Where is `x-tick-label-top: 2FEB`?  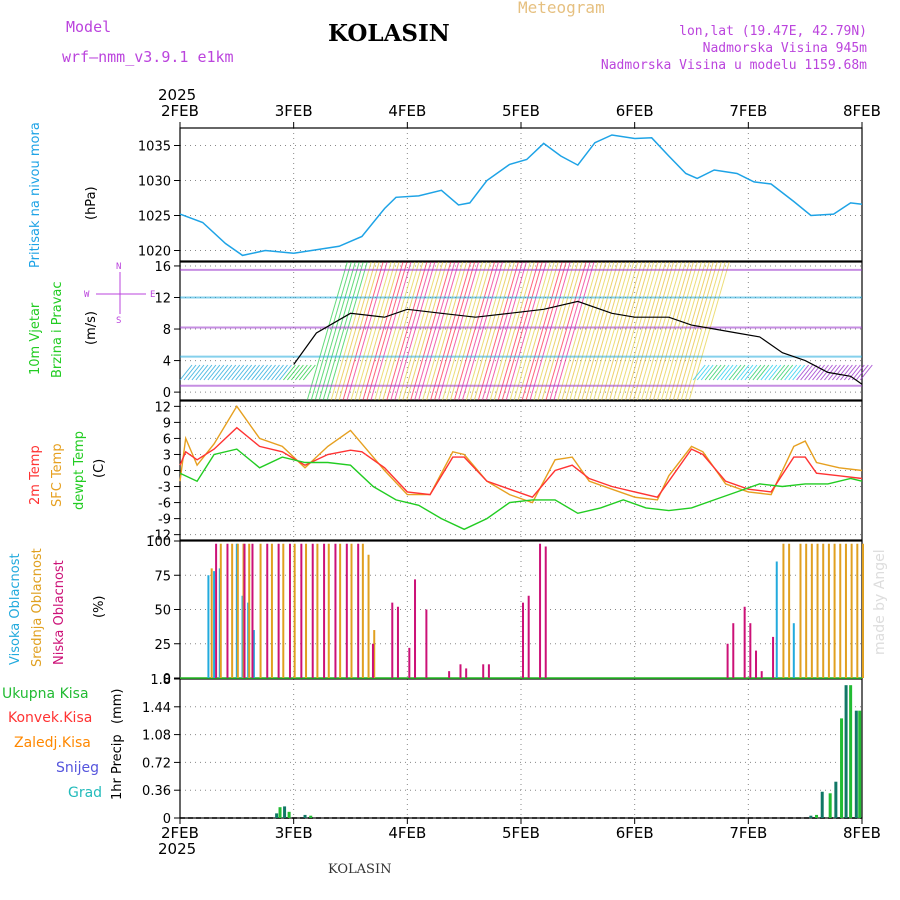 x-tick-label-top: 2FEB is located at coordinates (180, 111).